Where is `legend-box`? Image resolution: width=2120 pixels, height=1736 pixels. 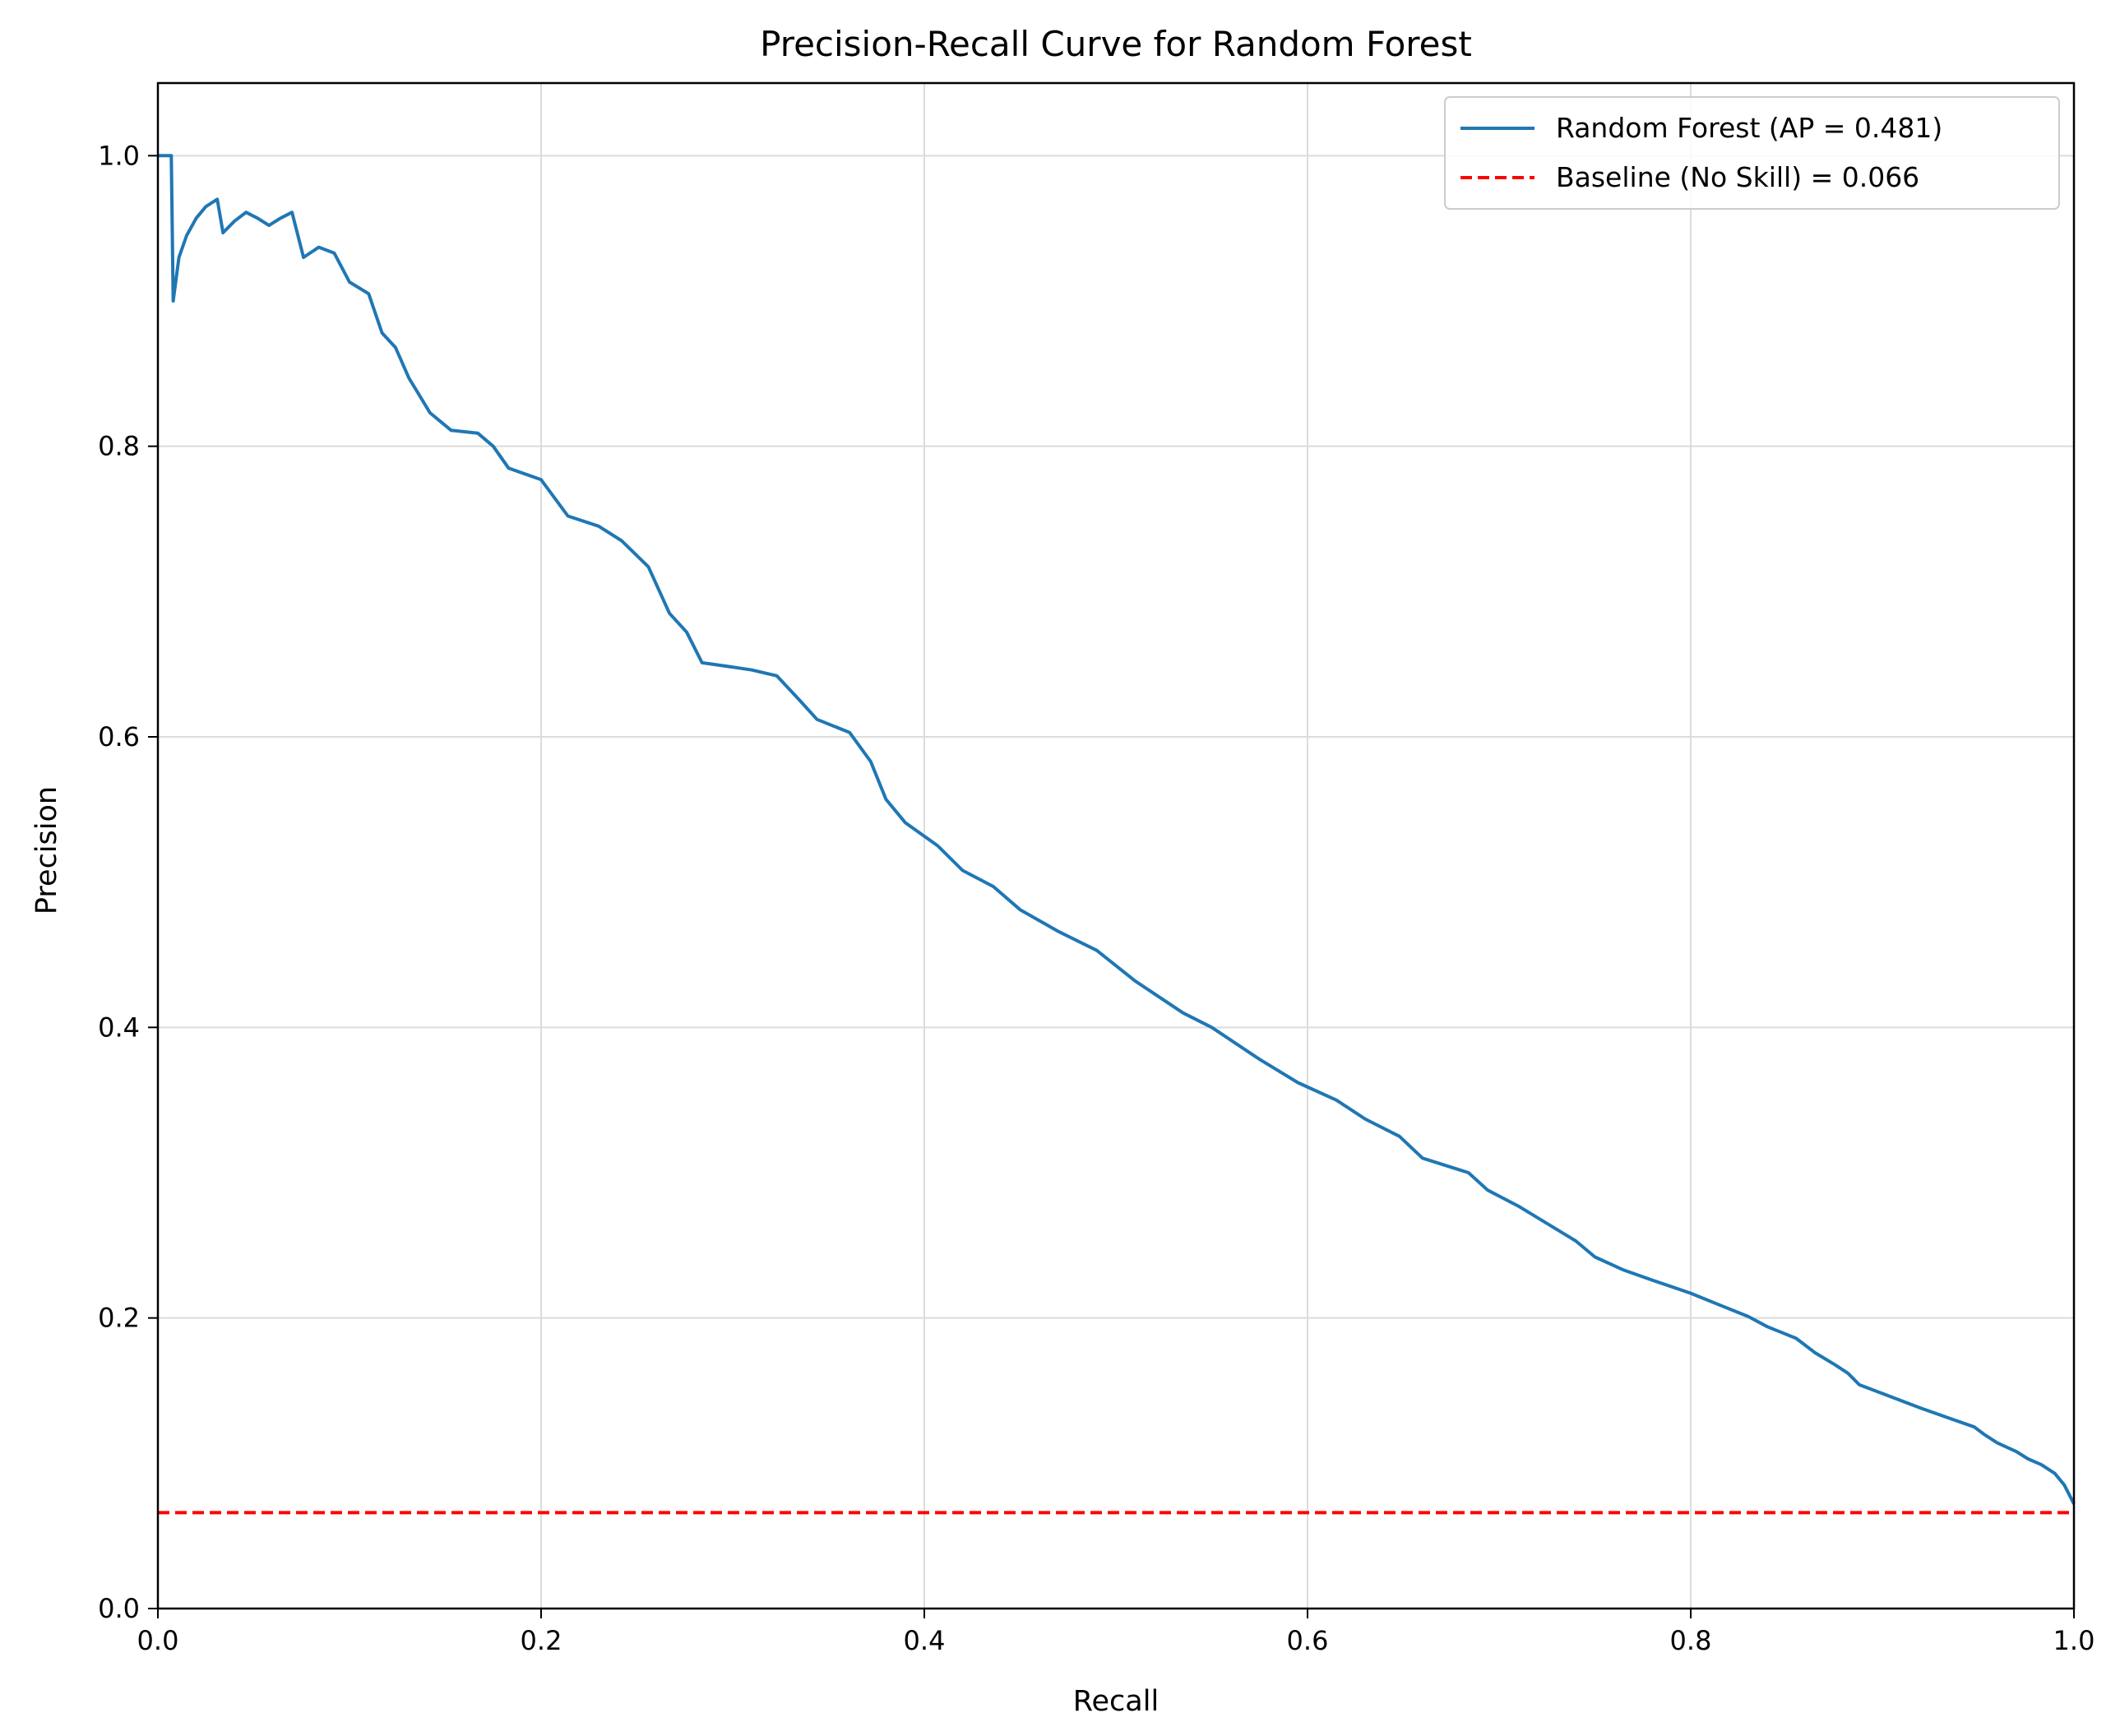 legend-box is located at coordinates (1752, 153).